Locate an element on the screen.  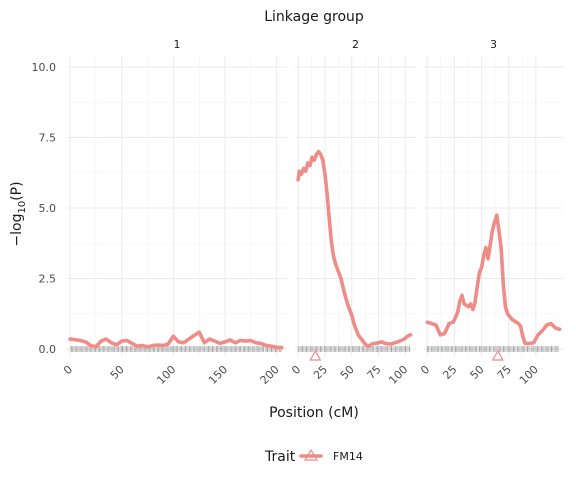
y-axis-label: −log10(P) is located at coordinates (18, 213).